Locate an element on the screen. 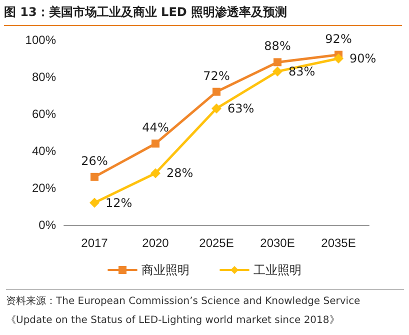 This screenshot has height=335, width=409. y-tick-label: 60% is located at coordinates (44, 114).